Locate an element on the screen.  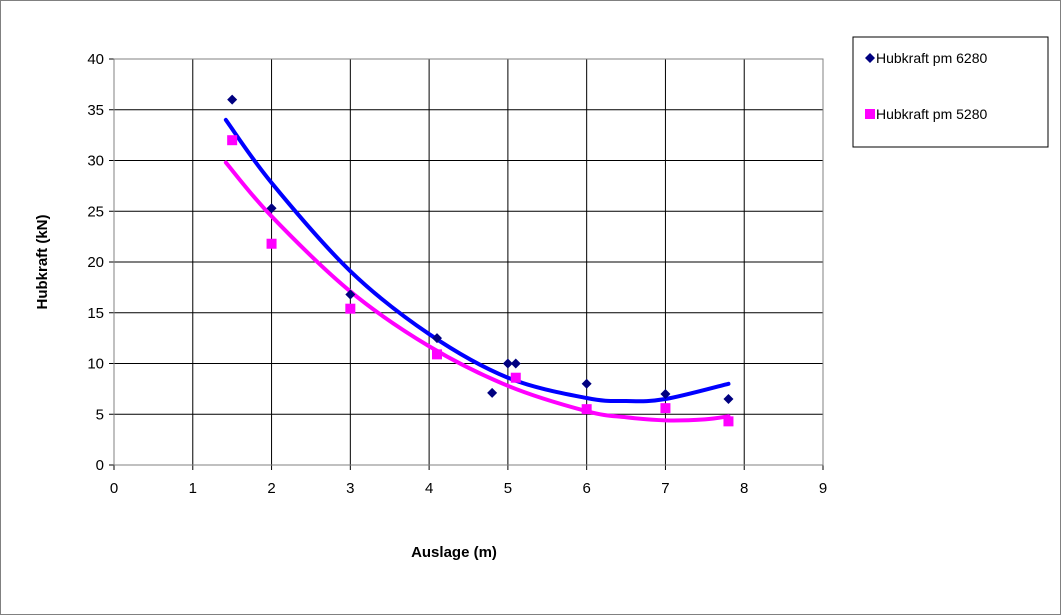
x-tick-label: 7 is located at coordinates (665, 488).